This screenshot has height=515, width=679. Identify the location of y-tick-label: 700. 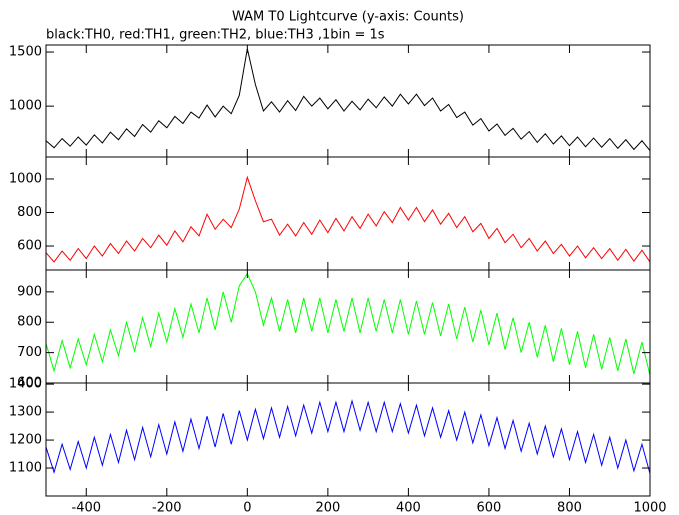
(29, 352).